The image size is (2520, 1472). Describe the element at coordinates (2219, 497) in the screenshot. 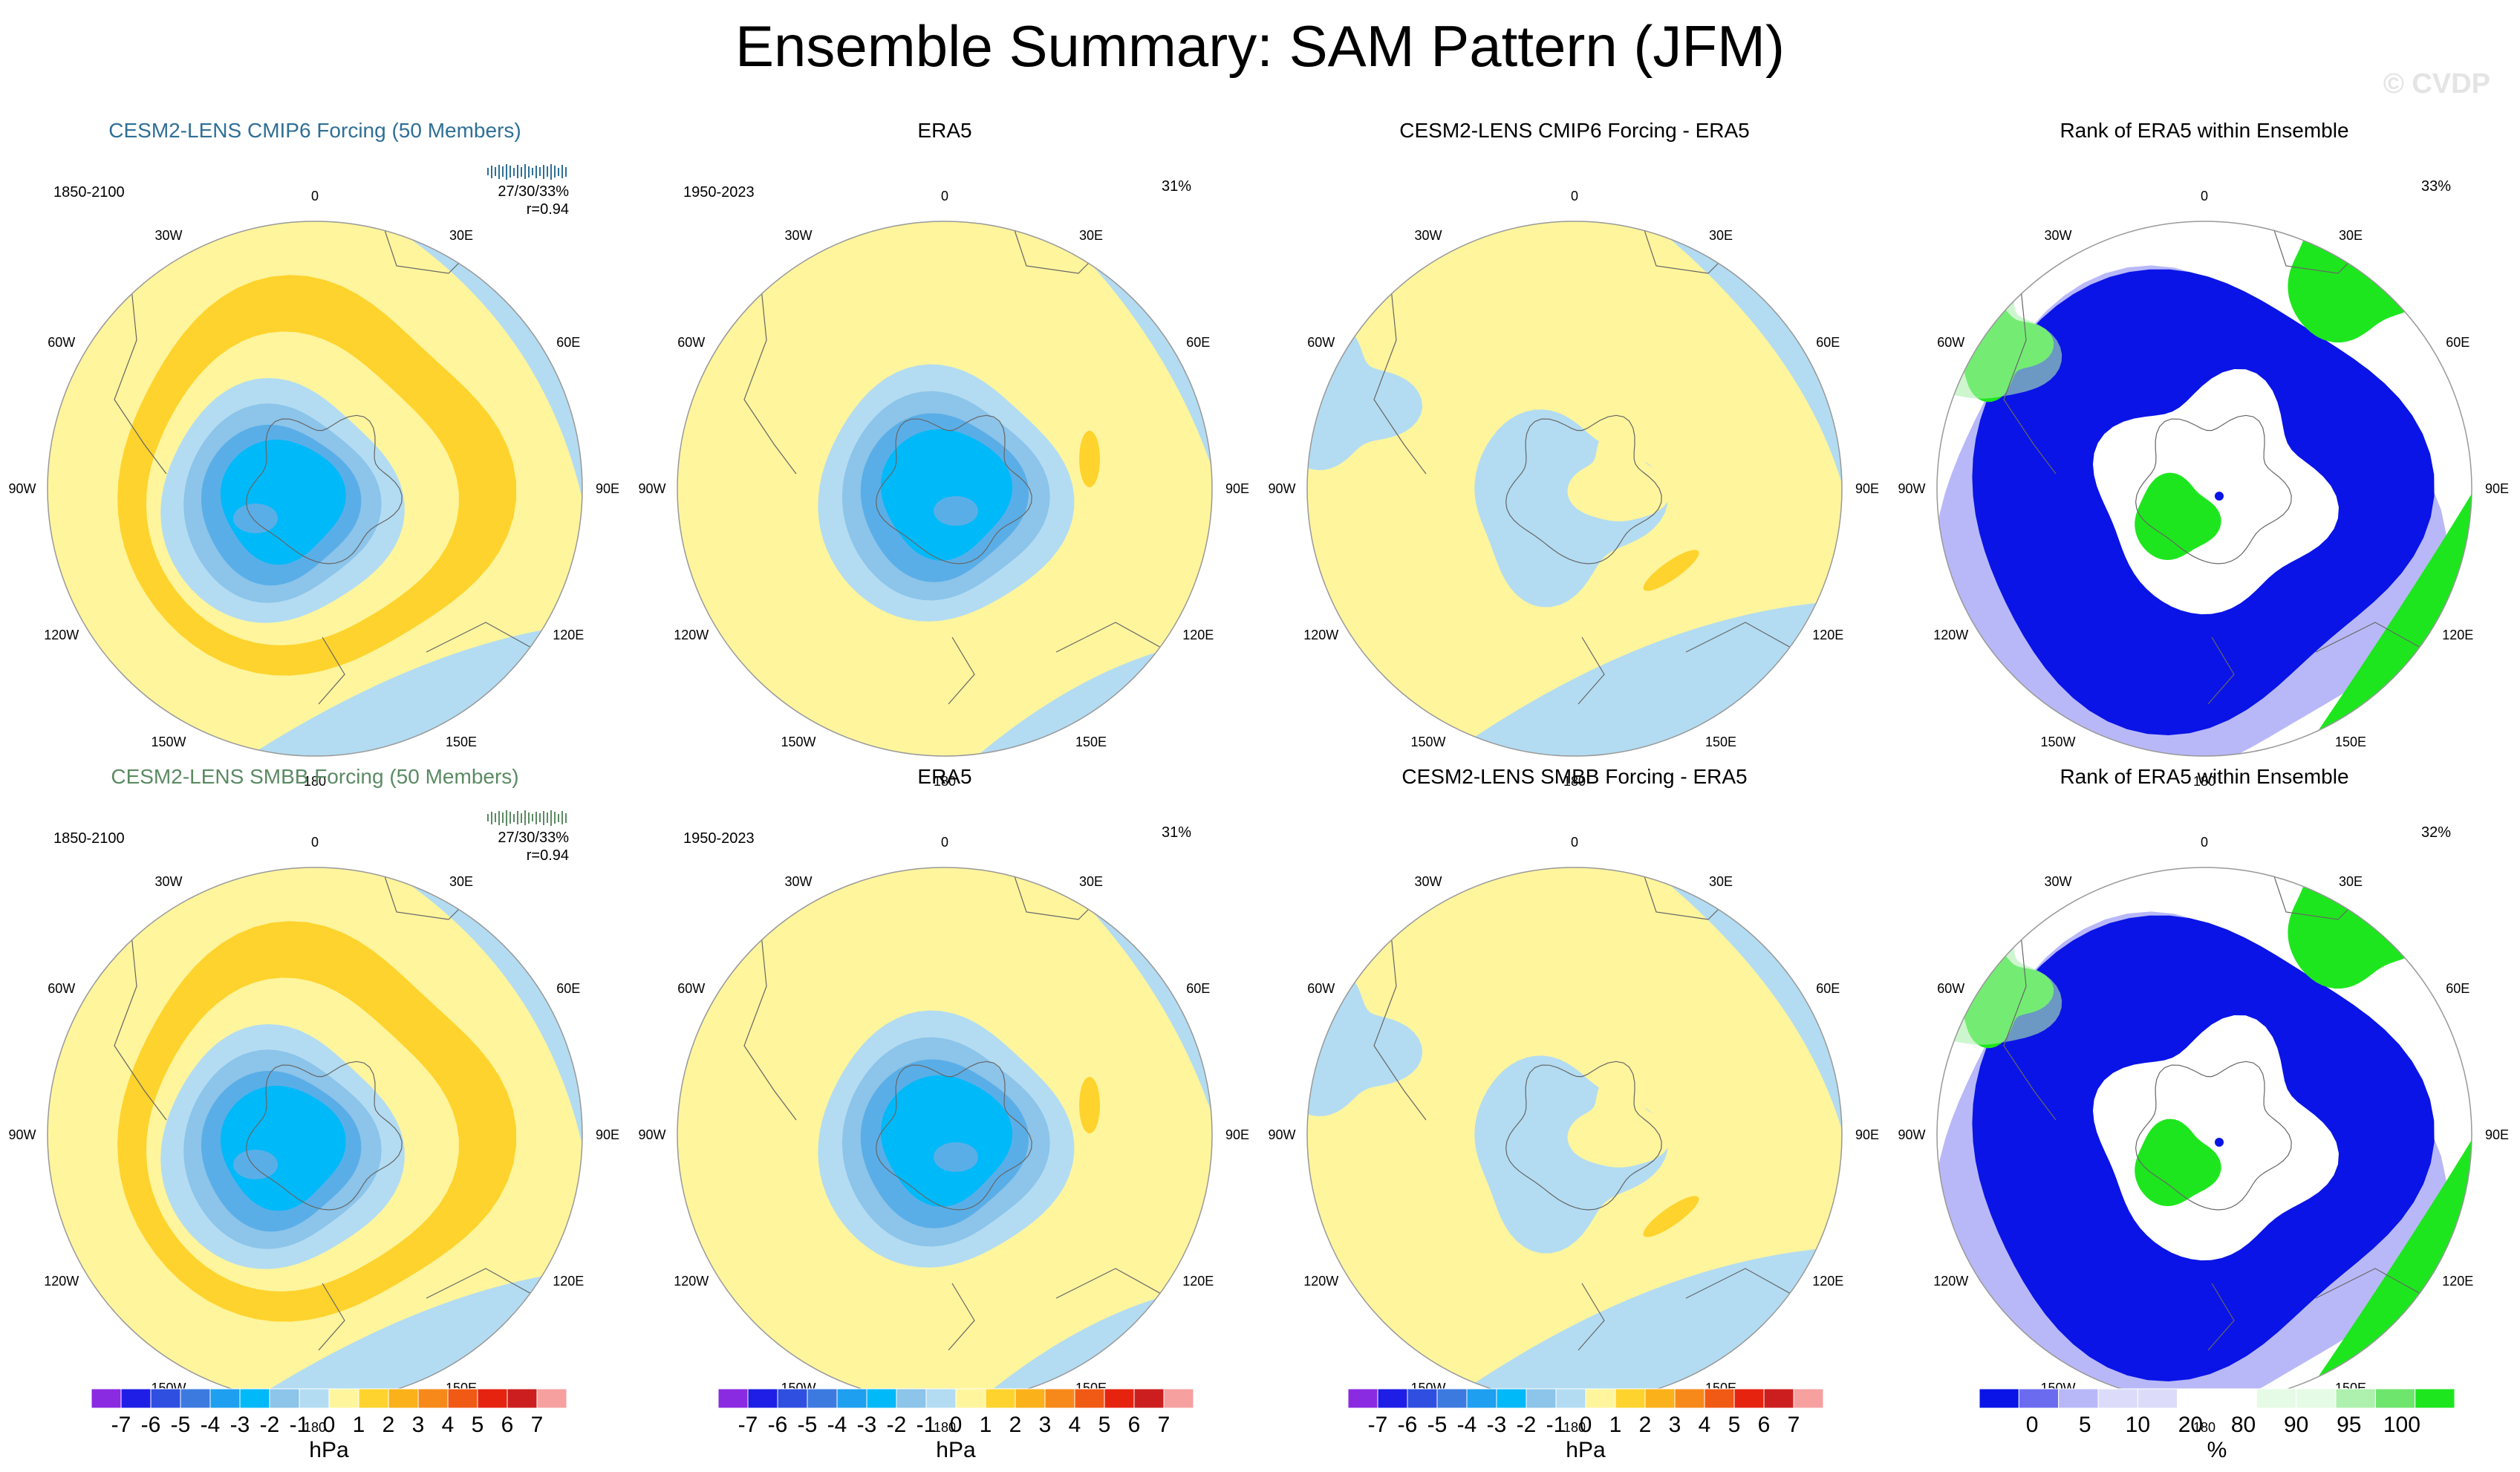

I see `rank-pole-spot` at that location.